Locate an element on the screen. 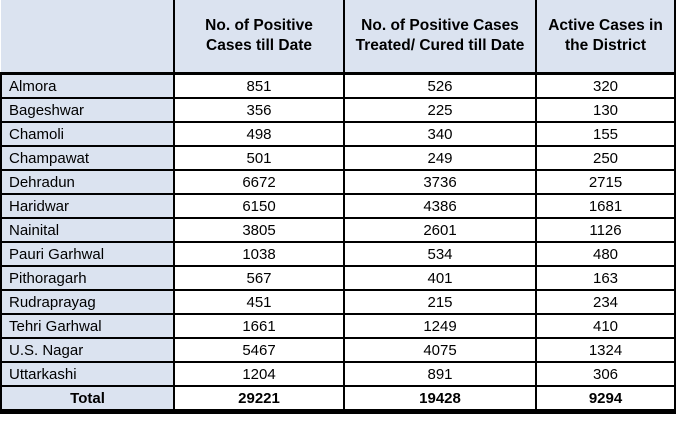  positive-cases-cell: 498 is located at coordinates (259, 134).